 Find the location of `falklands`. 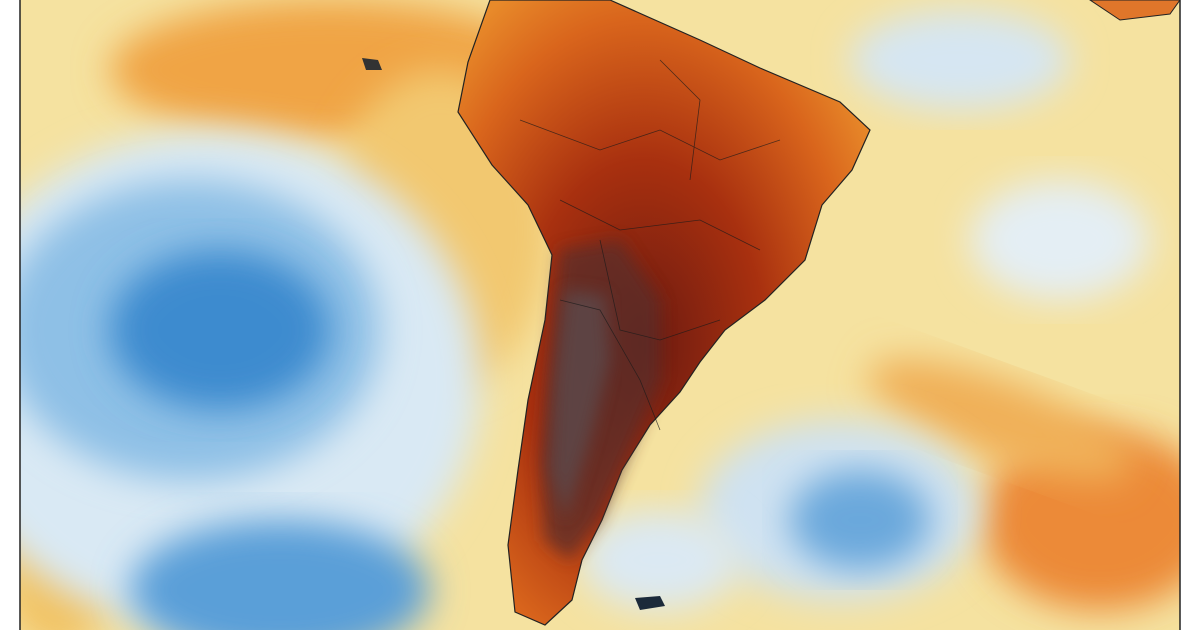

falklands is located at coordinates (650, 603).